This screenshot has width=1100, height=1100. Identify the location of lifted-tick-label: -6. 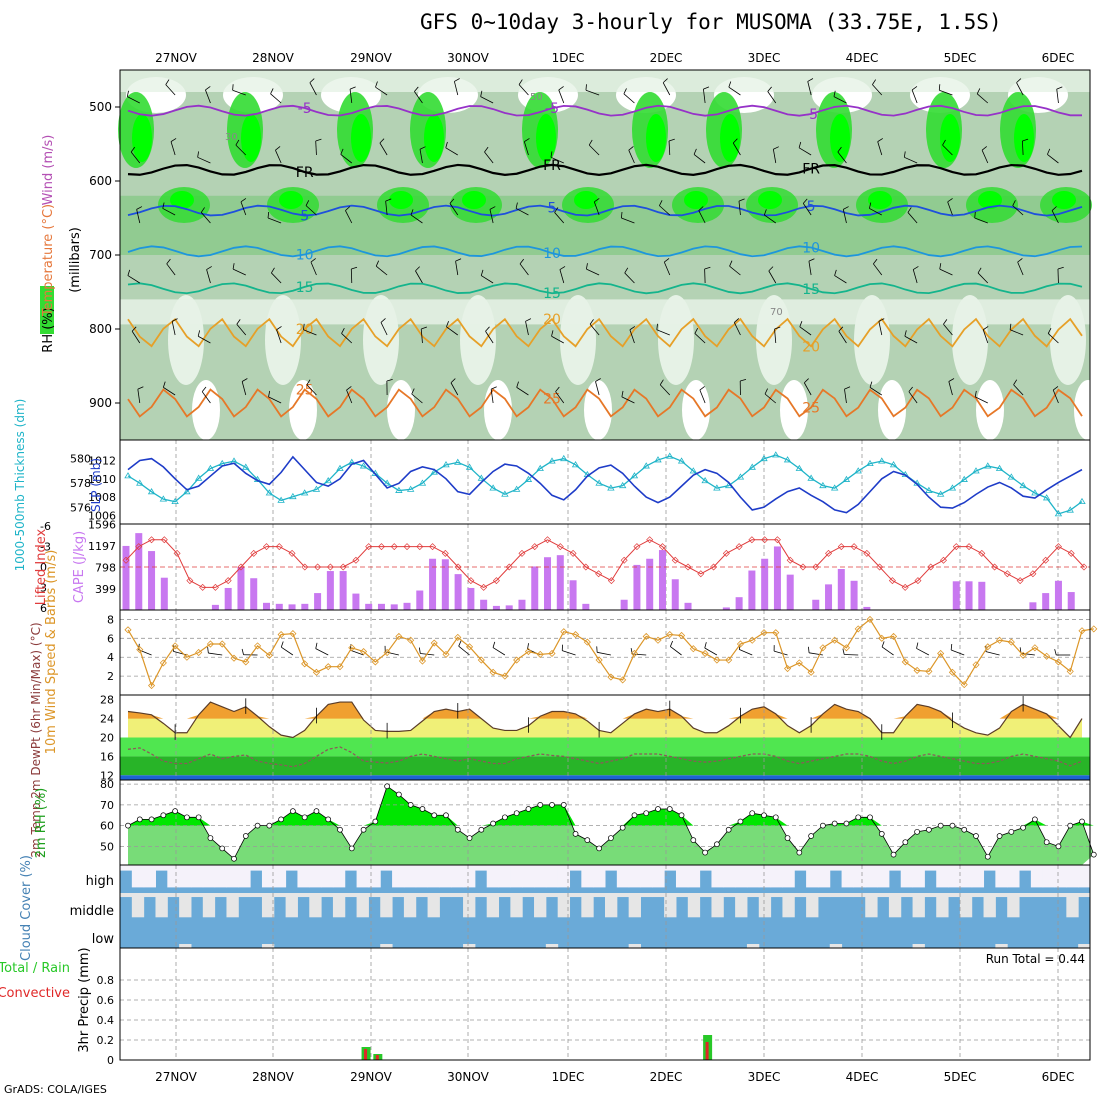
(45, 526).